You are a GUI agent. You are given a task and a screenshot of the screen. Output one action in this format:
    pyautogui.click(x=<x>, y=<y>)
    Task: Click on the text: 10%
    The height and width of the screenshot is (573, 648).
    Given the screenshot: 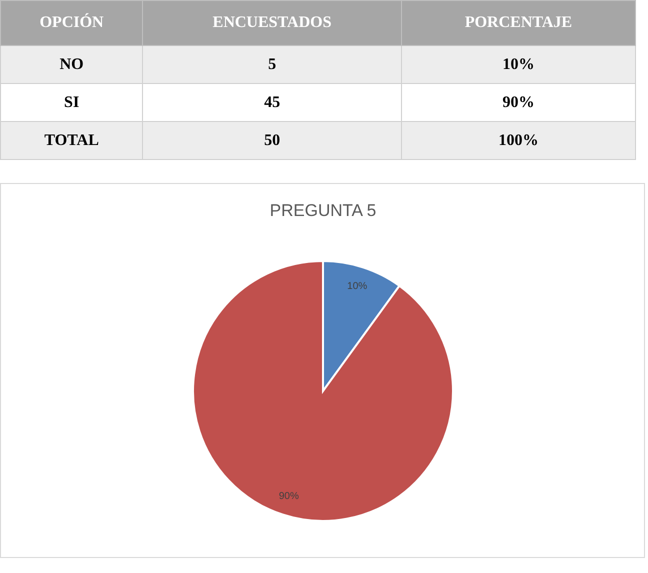 What is the action you would take?
    pyautogui.click(x=518, y=65)
    